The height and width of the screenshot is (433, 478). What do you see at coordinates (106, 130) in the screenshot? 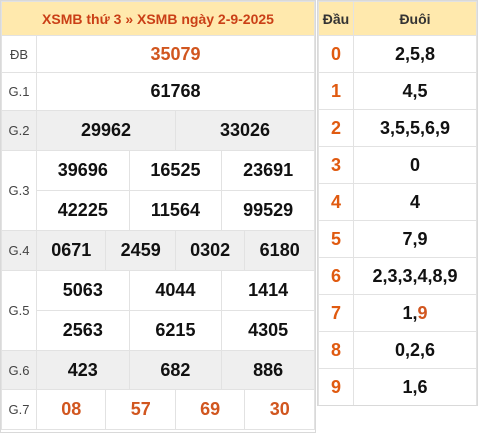
I see `prize-g2-value: 29962` at bounding box center [106, 130].